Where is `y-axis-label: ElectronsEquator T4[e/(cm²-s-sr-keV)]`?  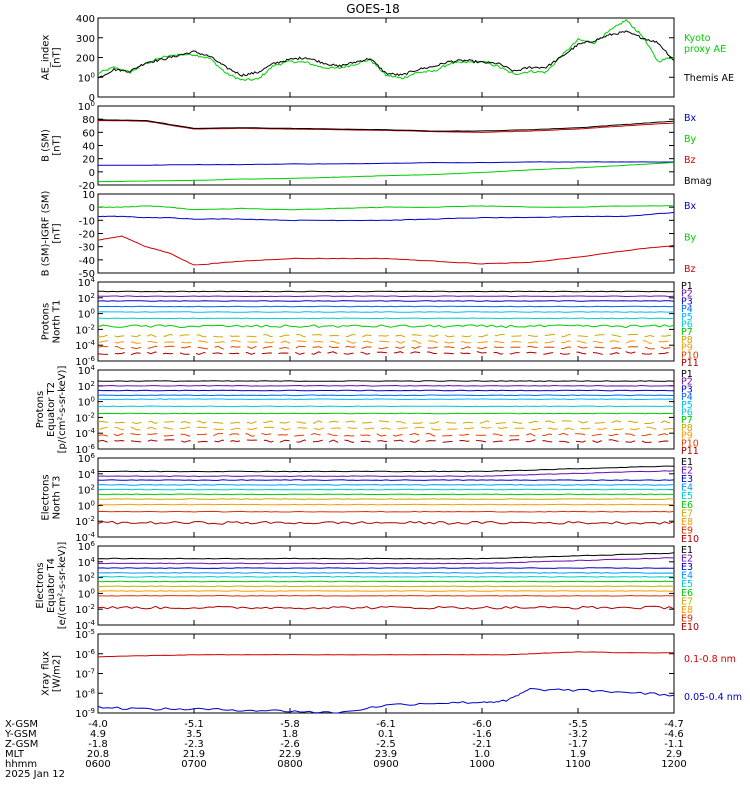
y-axis-label: ElectronsEquator T4[e/(cm²-s-sr-keV)] is located at coordinates (51, 586).